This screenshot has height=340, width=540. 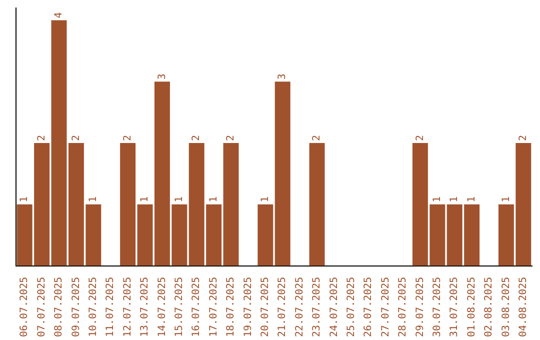 I want to click on x-tick-label: 02.08.2025, so click(x=489, y=307).